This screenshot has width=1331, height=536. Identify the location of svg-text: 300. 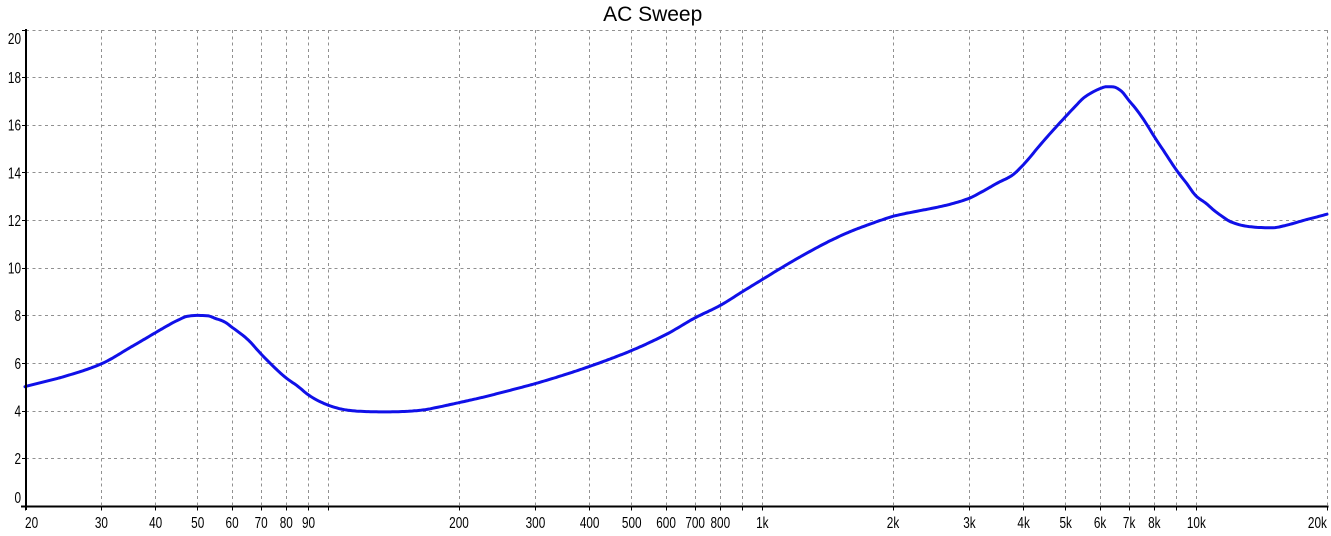
(536, 522).